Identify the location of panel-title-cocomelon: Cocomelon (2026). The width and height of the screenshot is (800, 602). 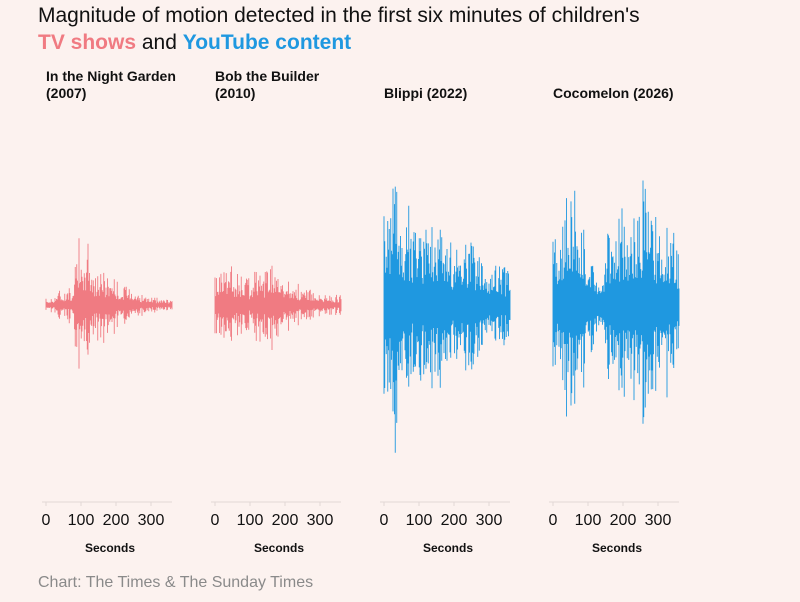
(638, 93).